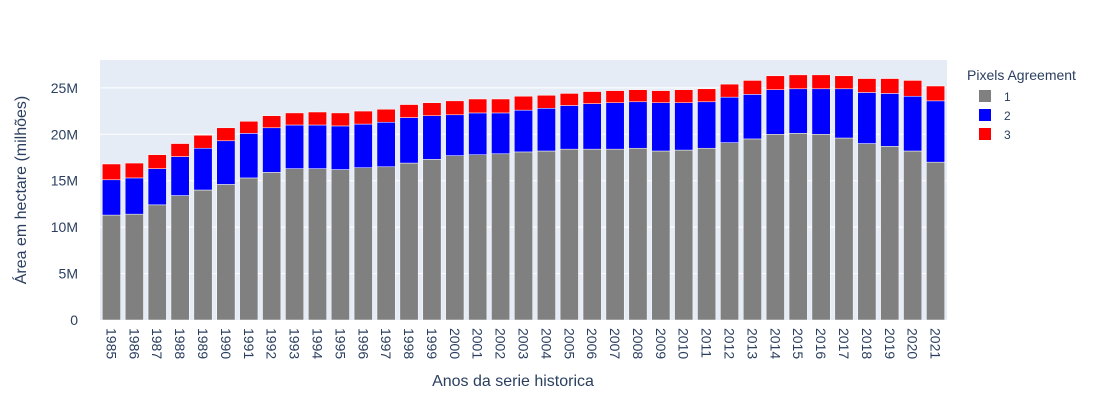 The height and width of the screenshot is (405, 1100). What do you see at coordinates (249, 156) in the screenshot?
I see `bar-2-1991` at bounding box center [249, 156].